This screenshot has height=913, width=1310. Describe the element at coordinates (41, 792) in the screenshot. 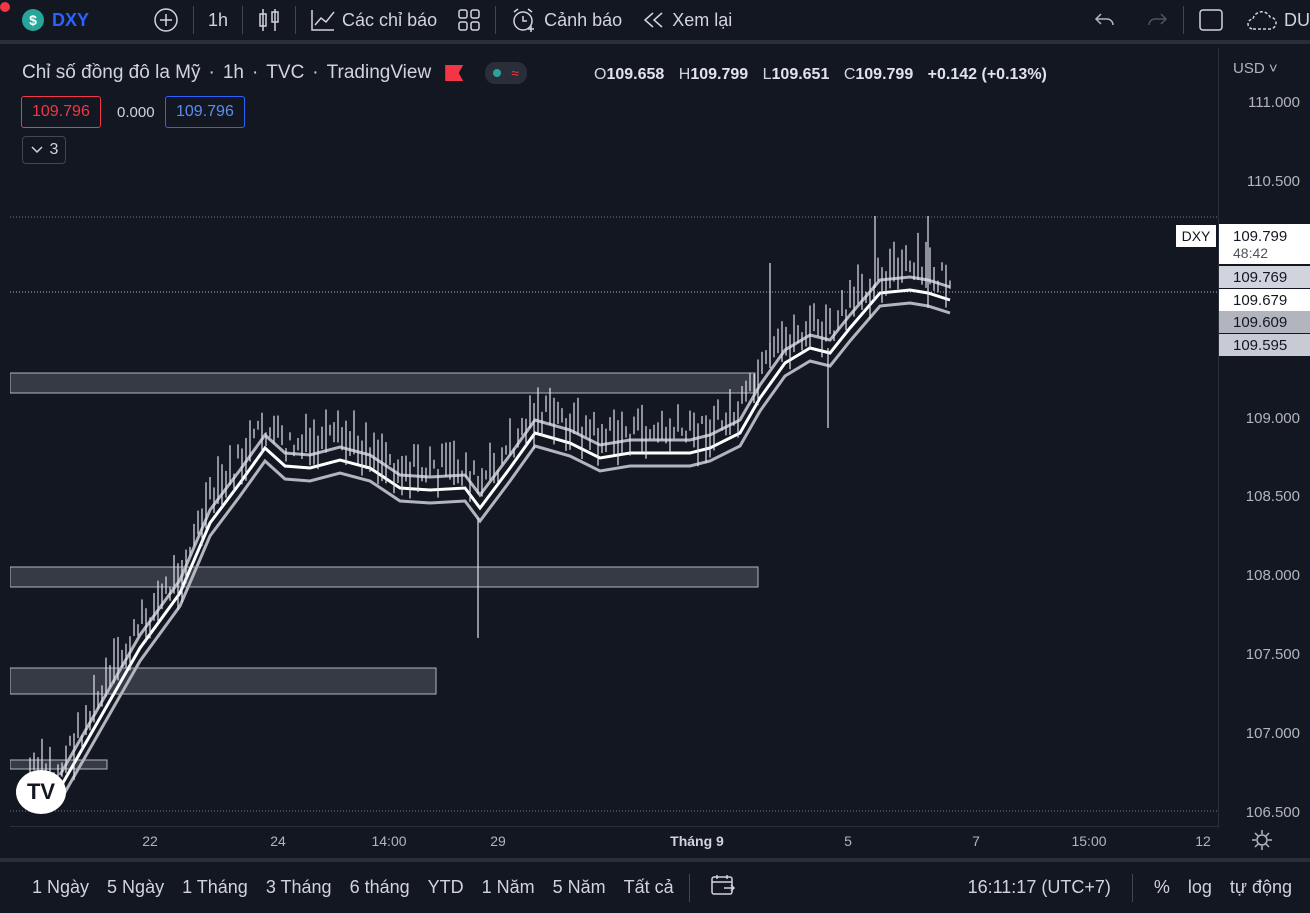

I see `tradingview-logo: TV` at that location.